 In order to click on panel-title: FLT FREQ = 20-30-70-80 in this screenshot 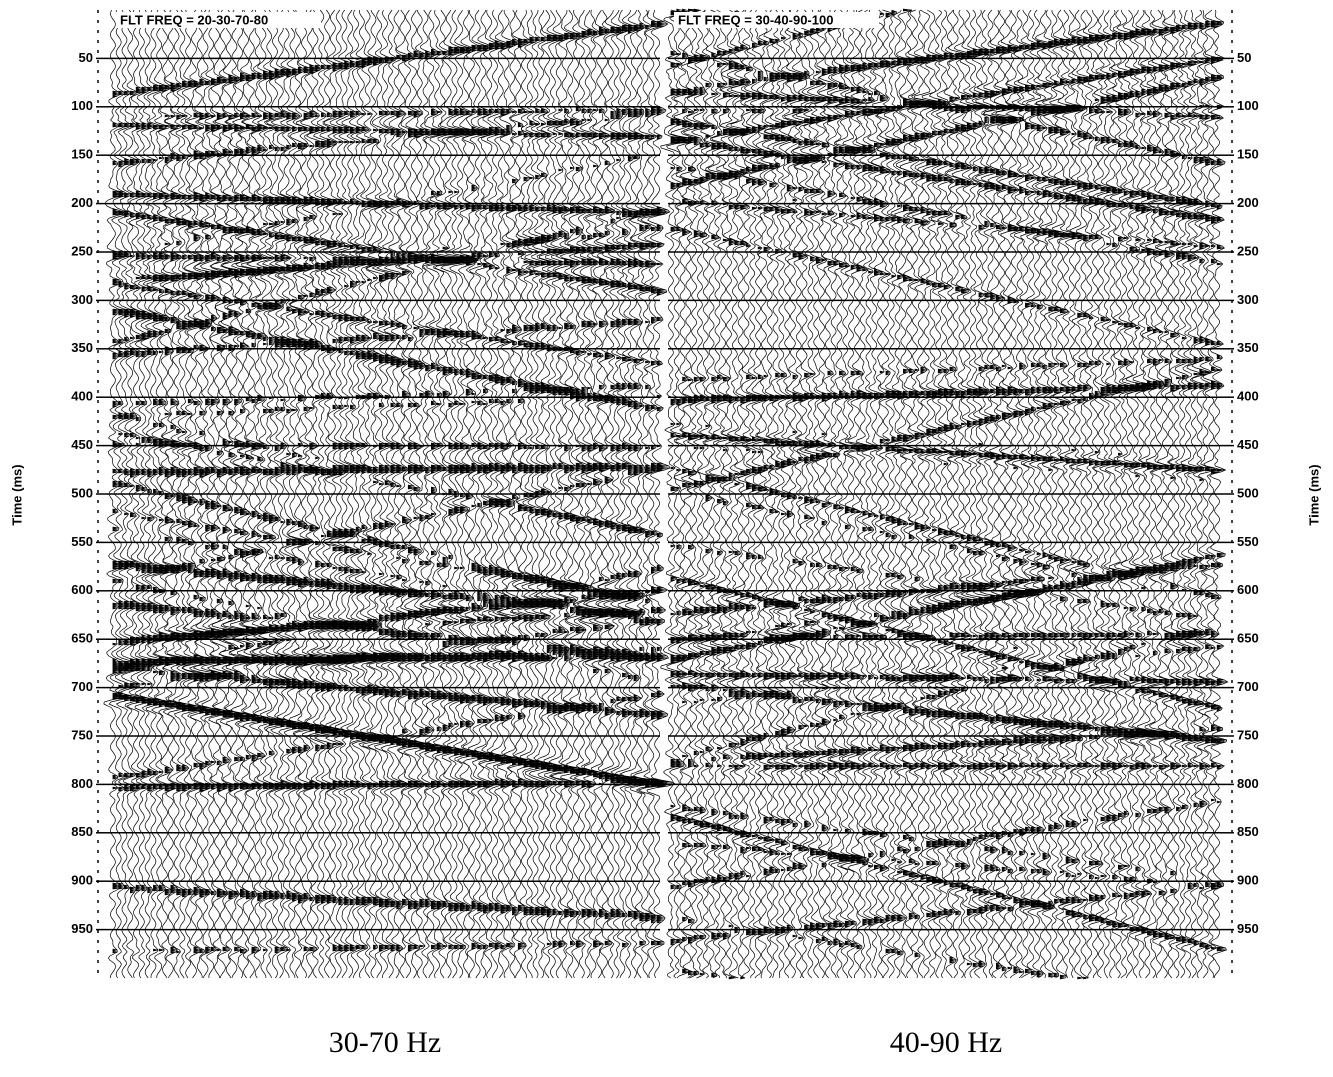, I will do `click(194, 19)`.